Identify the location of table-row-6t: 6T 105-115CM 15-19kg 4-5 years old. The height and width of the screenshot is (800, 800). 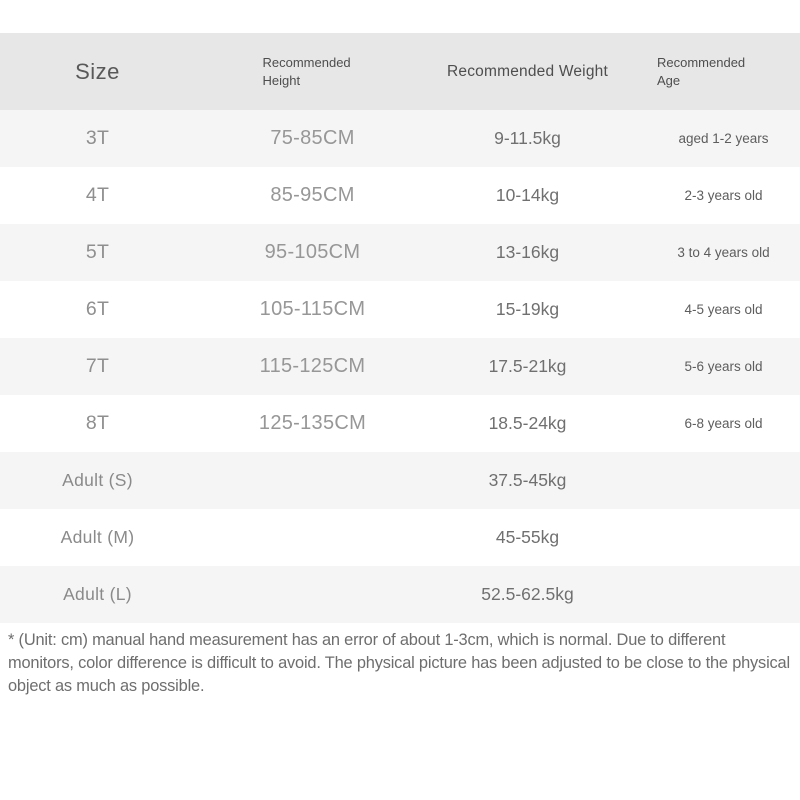
(400, 309).